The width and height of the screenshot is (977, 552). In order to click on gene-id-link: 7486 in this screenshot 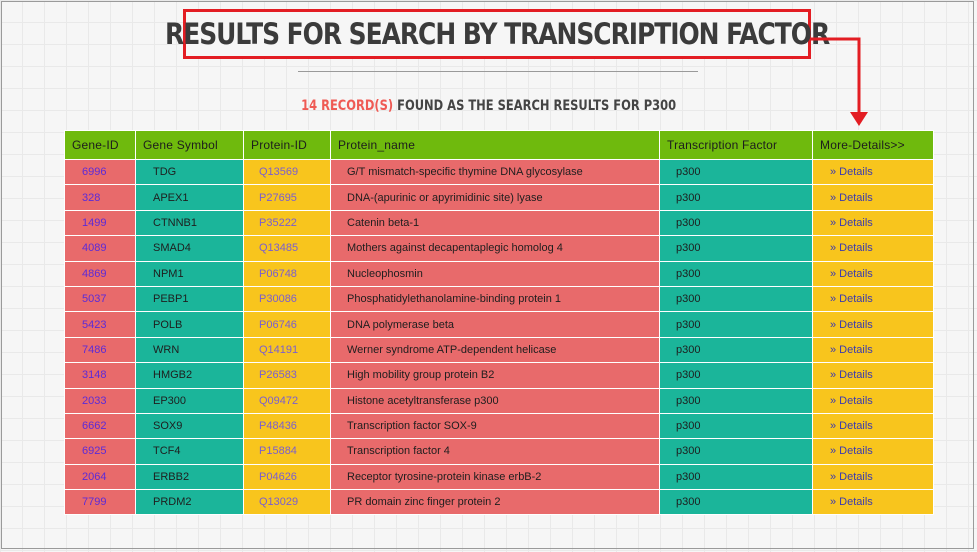, I will do `click(100, 350)`.